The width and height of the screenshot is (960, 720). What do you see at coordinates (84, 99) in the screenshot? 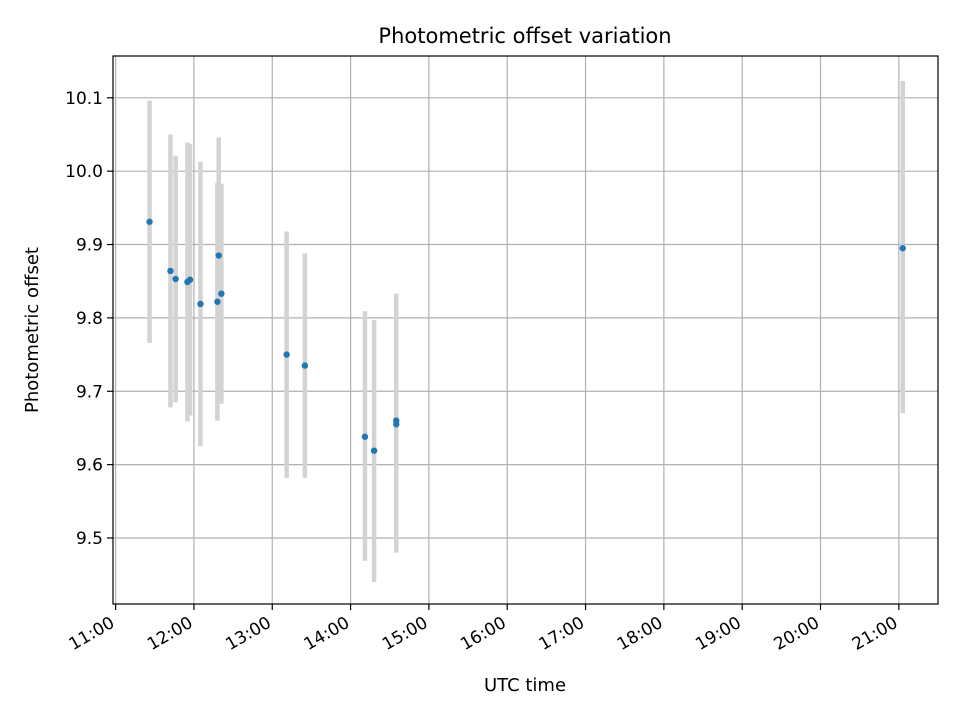
I see `y-tick-label: 10.1` at bounding box center [84, 99].